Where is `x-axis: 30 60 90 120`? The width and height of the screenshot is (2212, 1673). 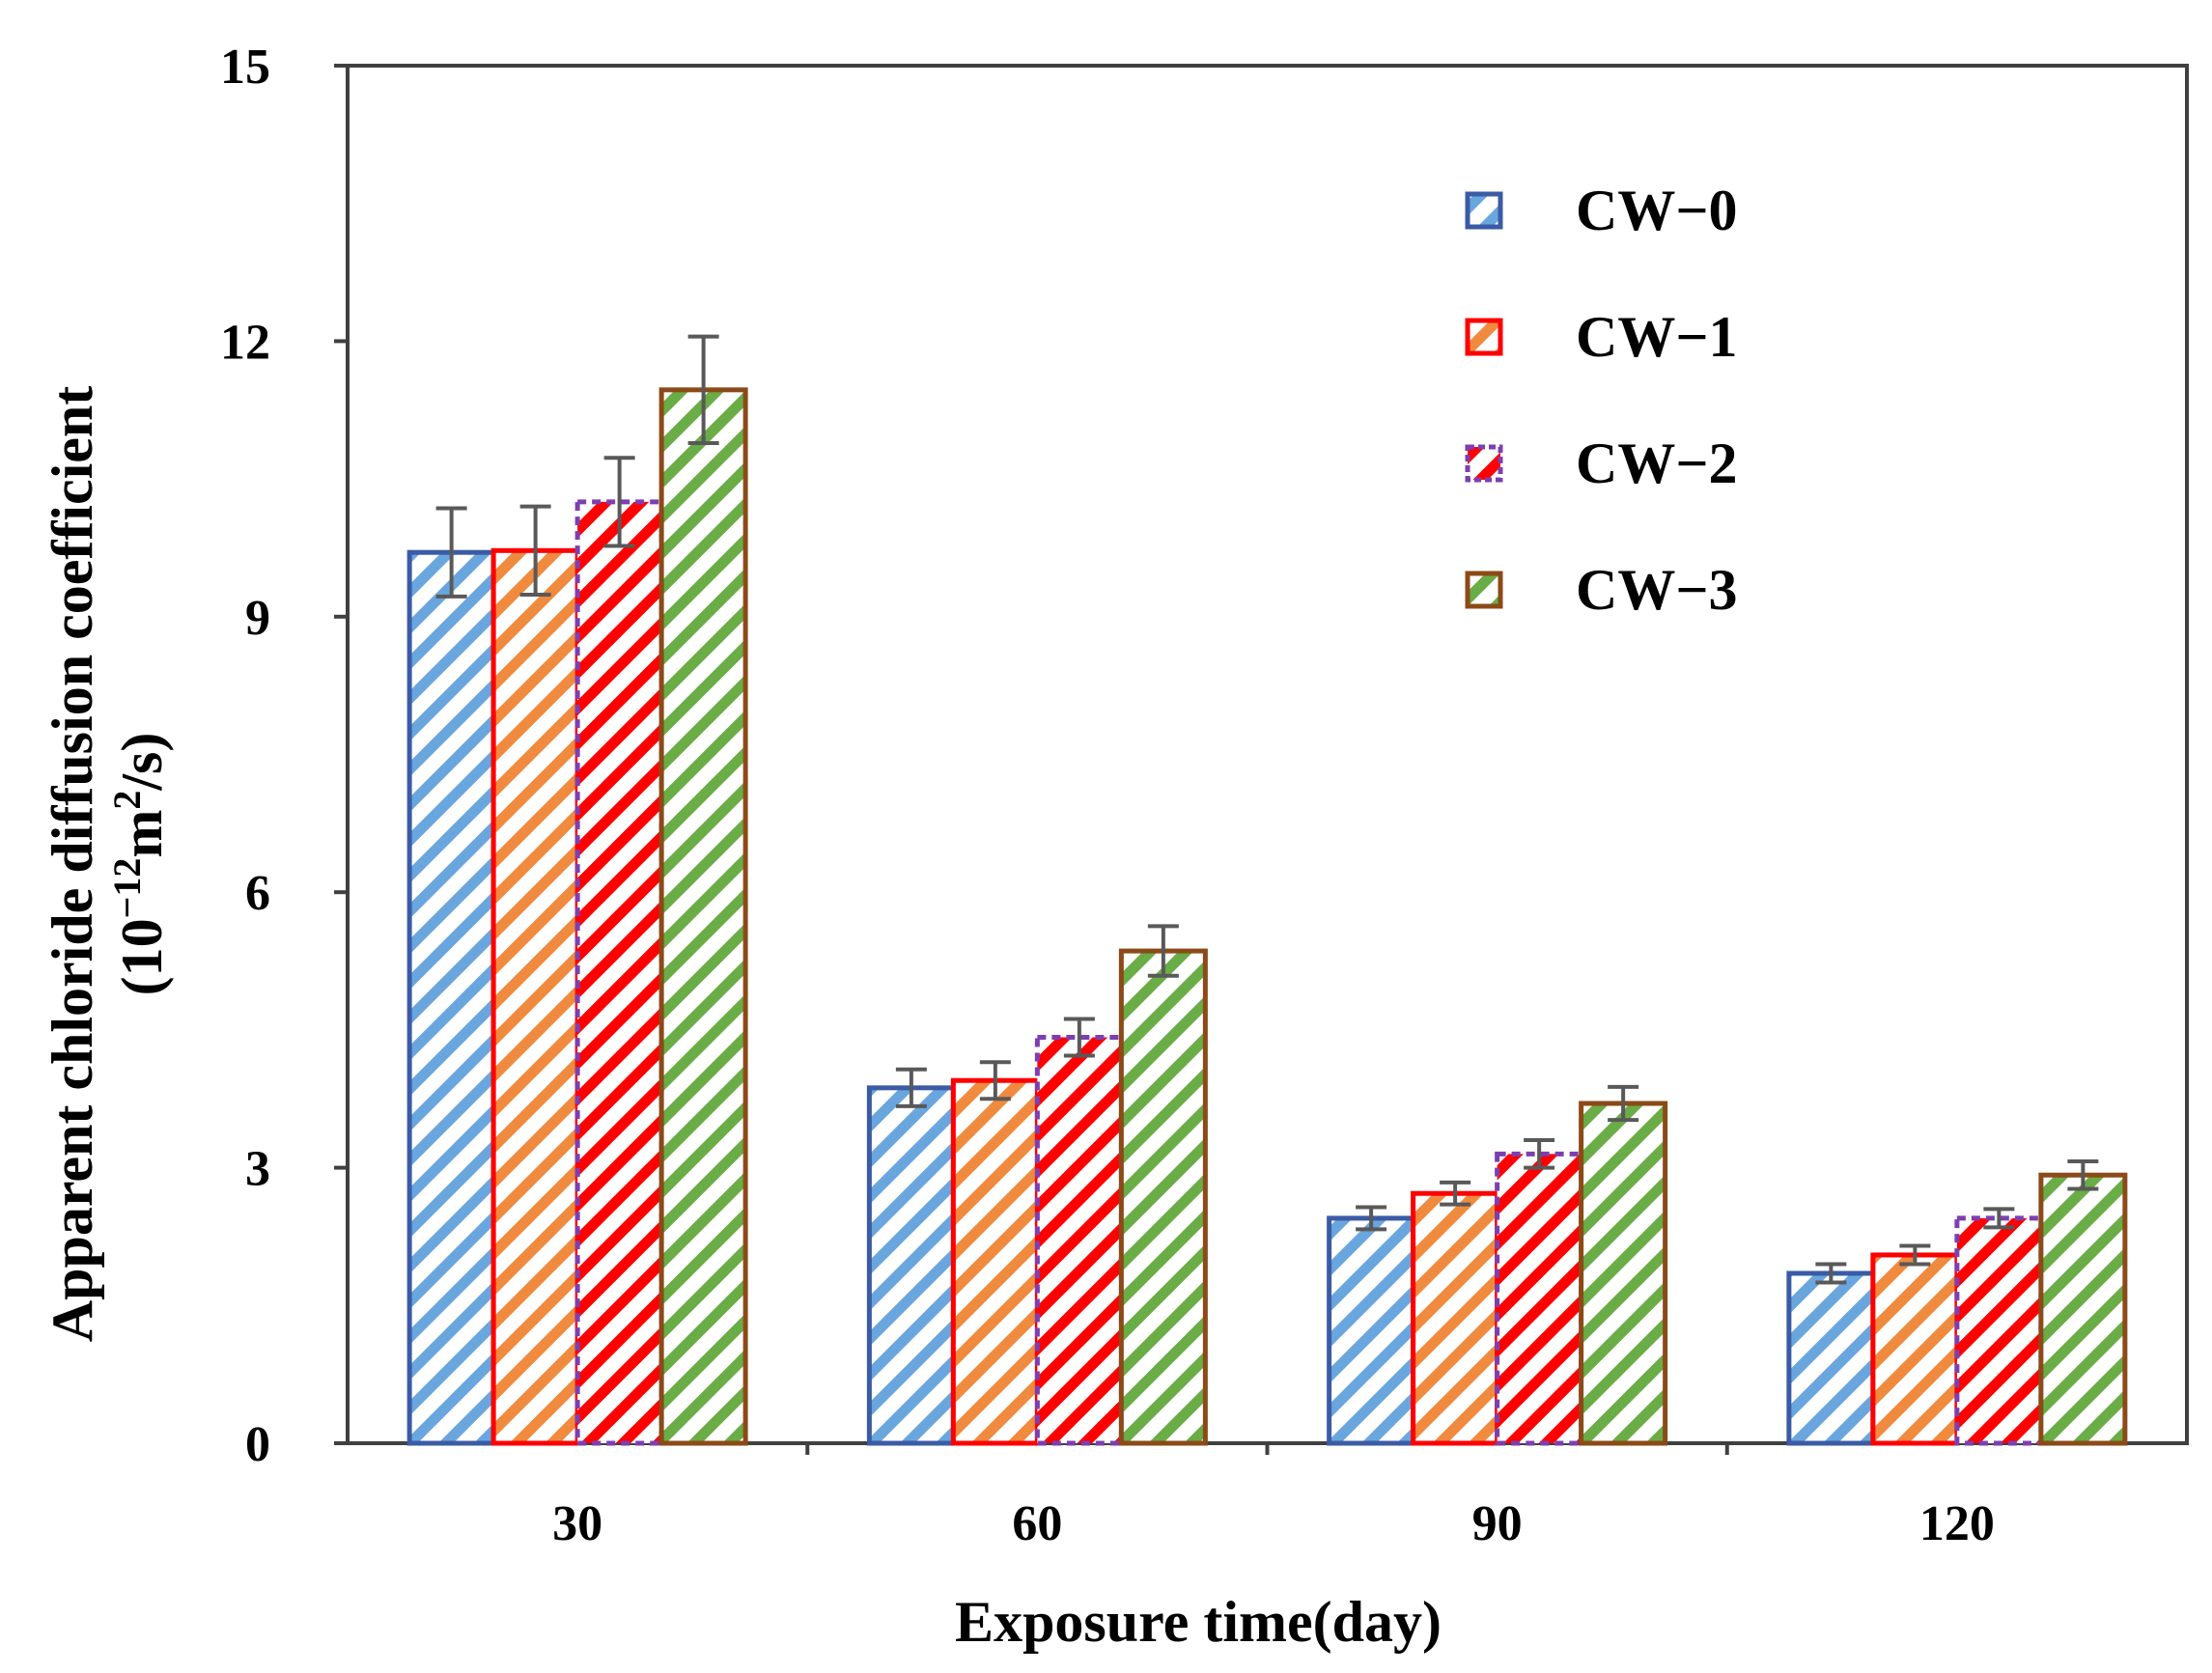
x-axis: 30 60 90 120 is located at coordinates (1273, 1497).